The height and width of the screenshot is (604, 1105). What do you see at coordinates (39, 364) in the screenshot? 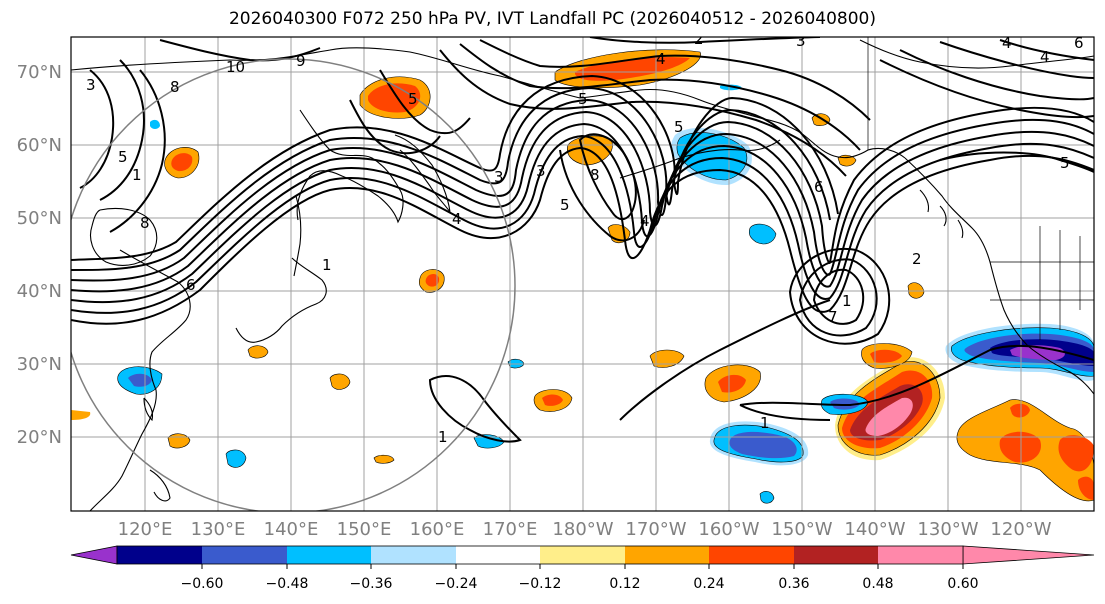
I see `lat-label: 30°N` at bounding box center [39, 364].